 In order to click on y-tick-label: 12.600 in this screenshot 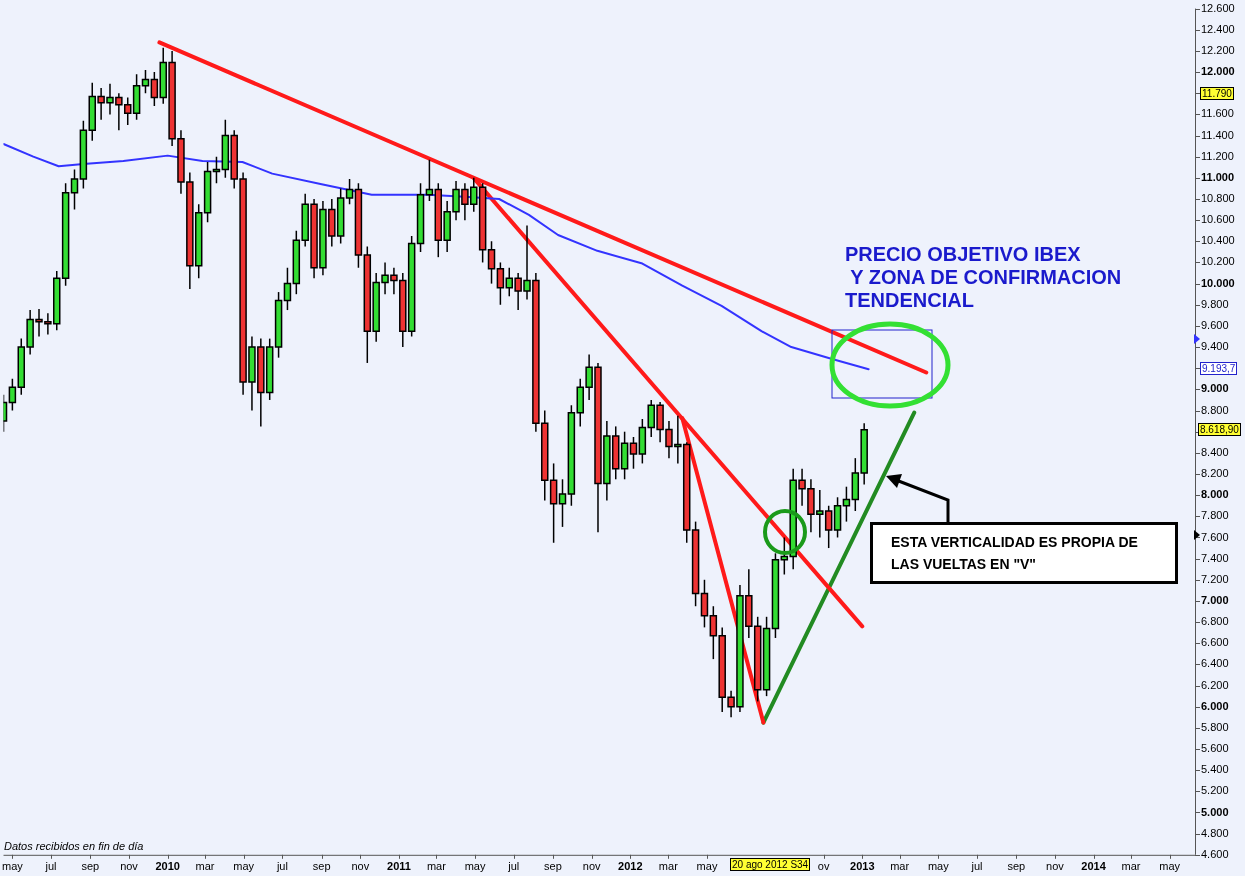, I will do `click(1218, 7)`.